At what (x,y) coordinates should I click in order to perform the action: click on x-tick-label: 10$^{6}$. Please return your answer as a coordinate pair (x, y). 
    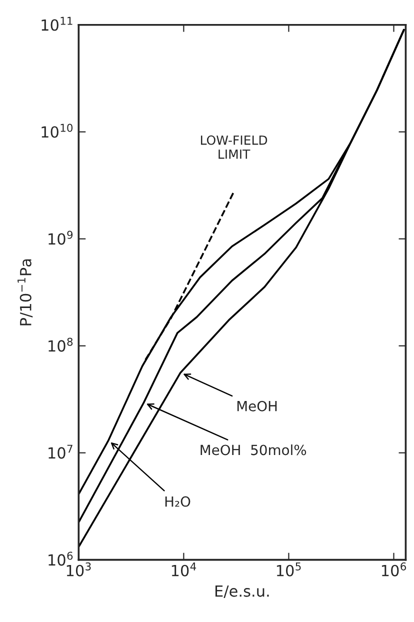
    Looking at the image, I should click on (394, 569).